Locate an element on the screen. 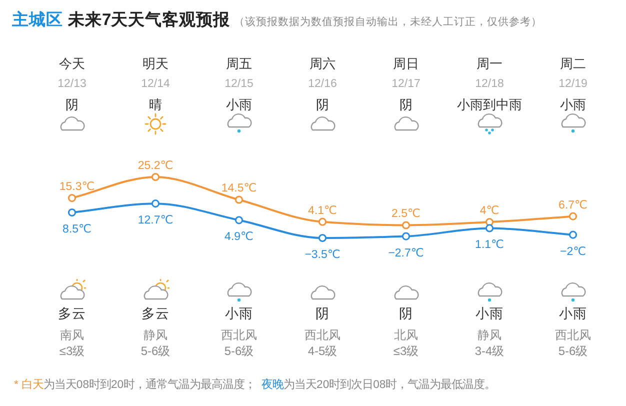  data-label: 1.1℃ is located at coordinates (489, 245).